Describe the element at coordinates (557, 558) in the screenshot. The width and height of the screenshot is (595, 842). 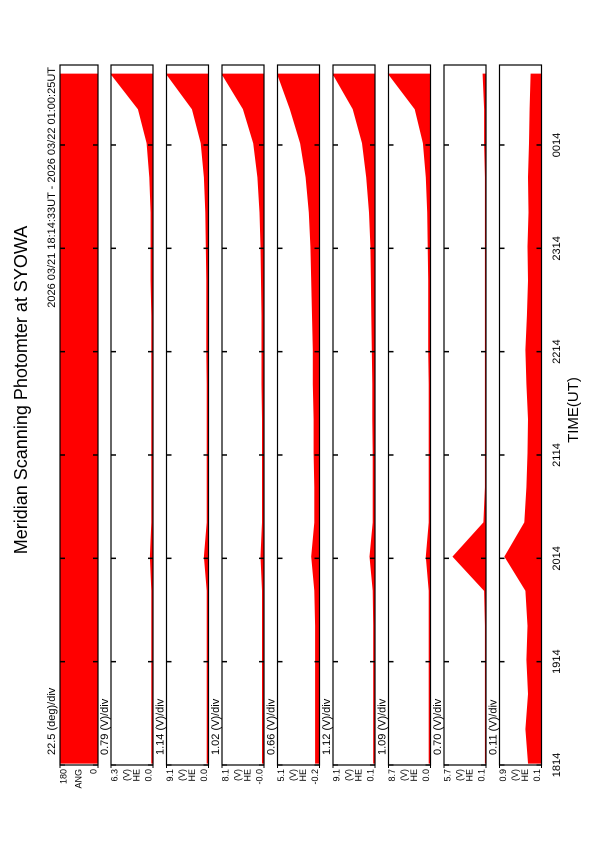
I see `x-tick-label: 2014` at that location.